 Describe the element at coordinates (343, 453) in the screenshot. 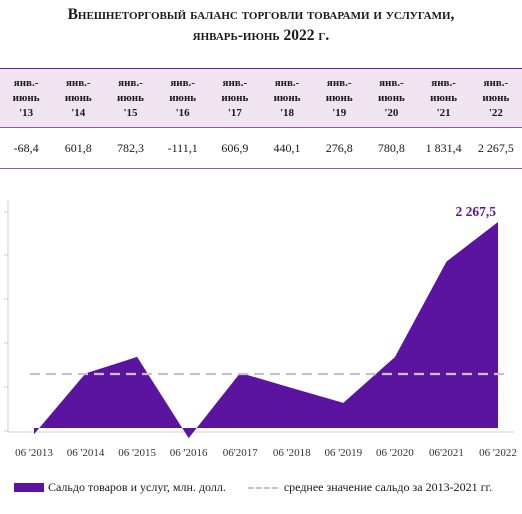

I see `x-tick-label: 06 '2019` at that location.